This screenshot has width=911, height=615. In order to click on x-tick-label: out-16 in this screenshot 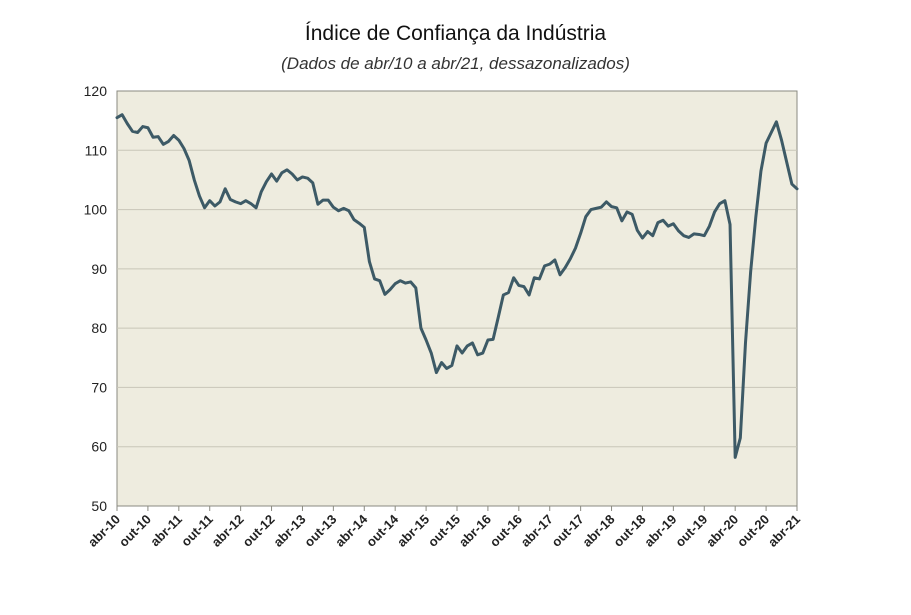, I will do `click(506, 531)`.